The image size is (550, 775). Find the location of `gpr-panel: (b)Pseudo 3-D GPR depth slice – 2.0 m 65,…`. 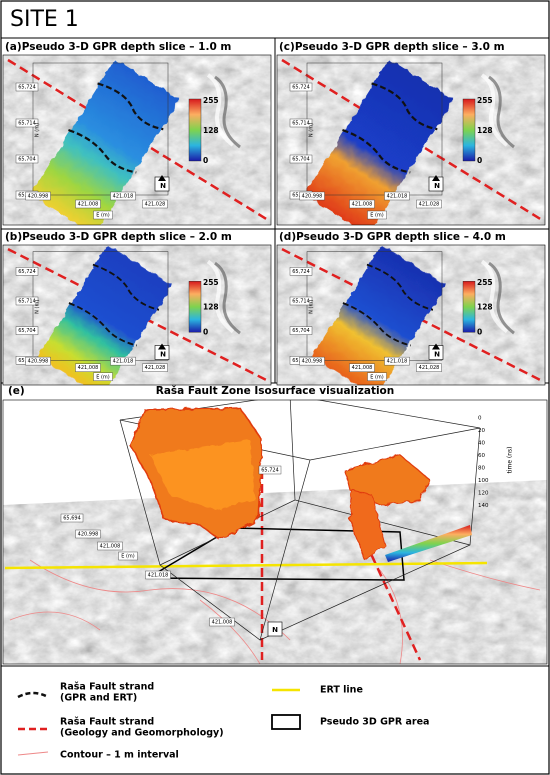

gpr-panel: (b)Pseudo 3-D GPR depth slice – 2.0 m 65,… is located at coordinates (137, 308).